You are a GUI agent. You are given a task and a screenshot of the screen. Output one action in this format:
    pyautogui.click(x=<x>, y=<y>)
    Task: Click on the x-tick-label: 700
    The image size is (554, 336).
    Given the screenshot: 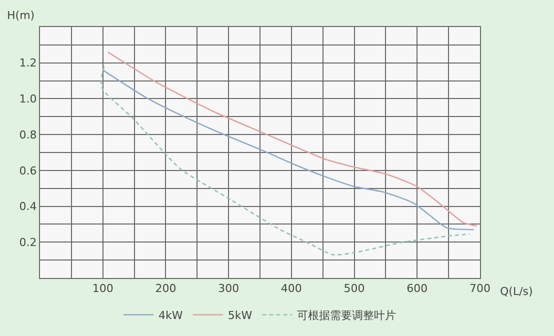 What is the action you would take?
    pyautogui.click(x=480, y=289)
    